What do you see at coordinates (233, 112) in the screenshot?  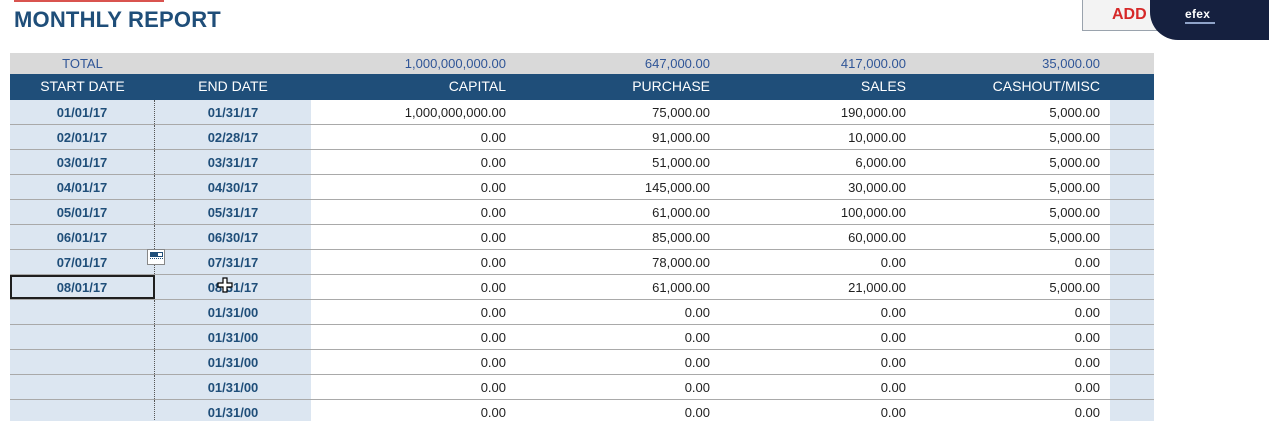 I see `cell-end-date: 01/31/17` at bounding box center [233, 112].